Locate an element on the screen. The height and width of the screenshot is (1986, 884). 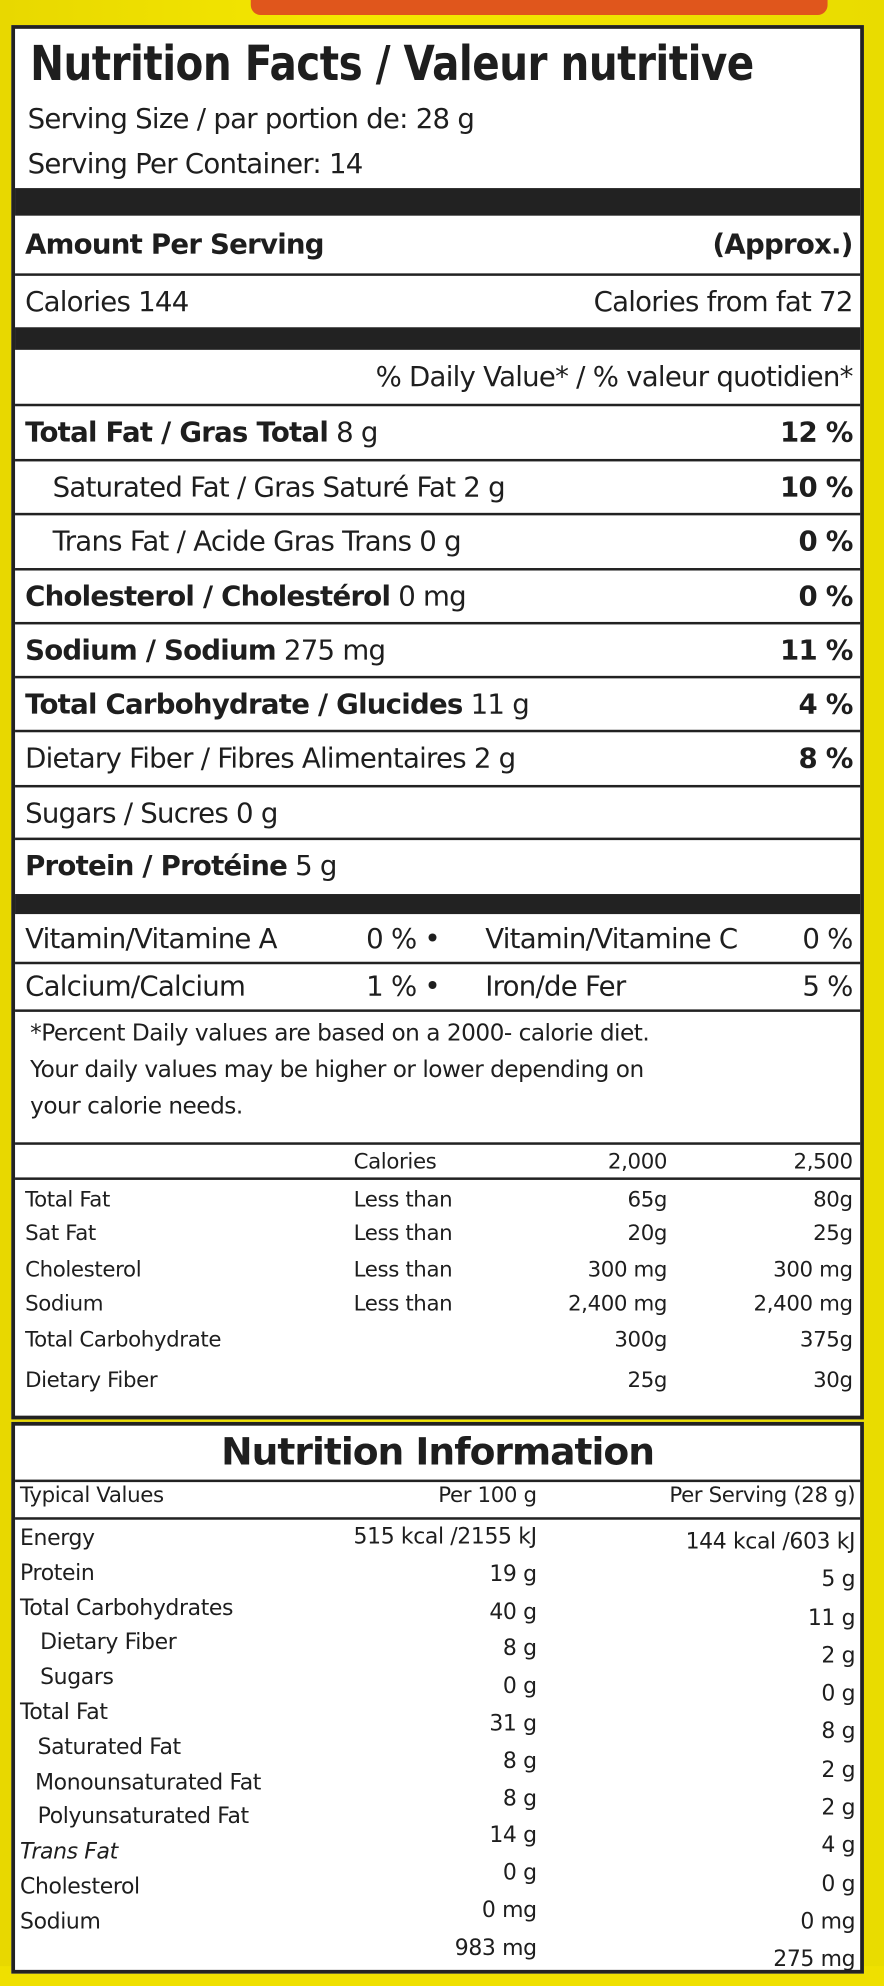
nutrient-label: Trans Fat is located at coordinates (69, 1852).